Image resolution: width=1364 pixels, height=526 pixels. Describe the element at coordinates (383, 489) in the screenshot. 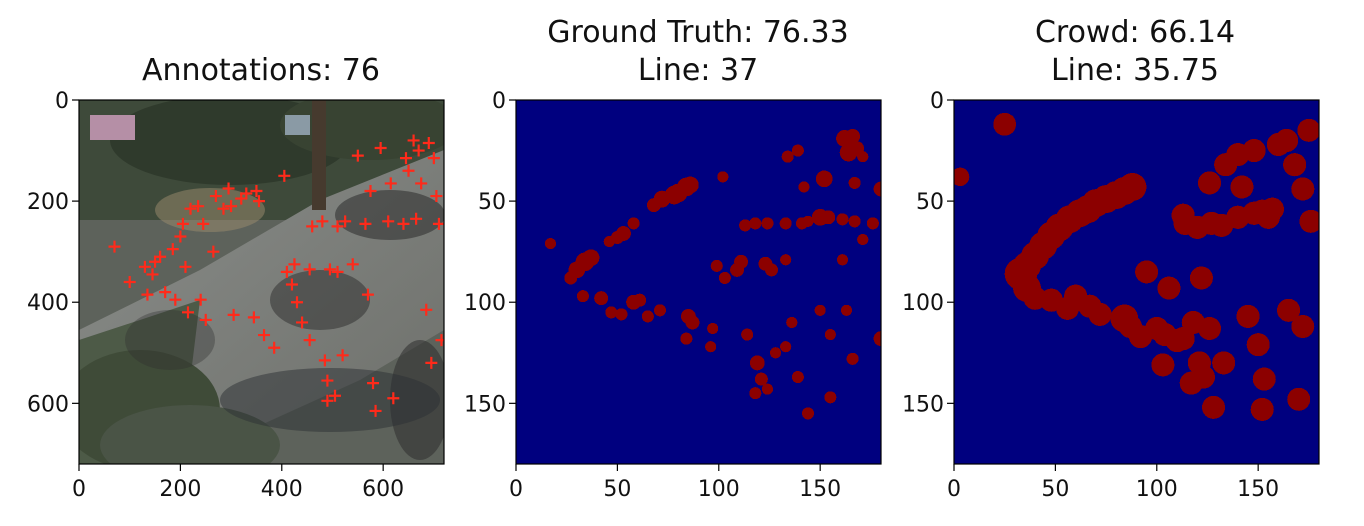

I see `x-tick-label: 600` at that location.